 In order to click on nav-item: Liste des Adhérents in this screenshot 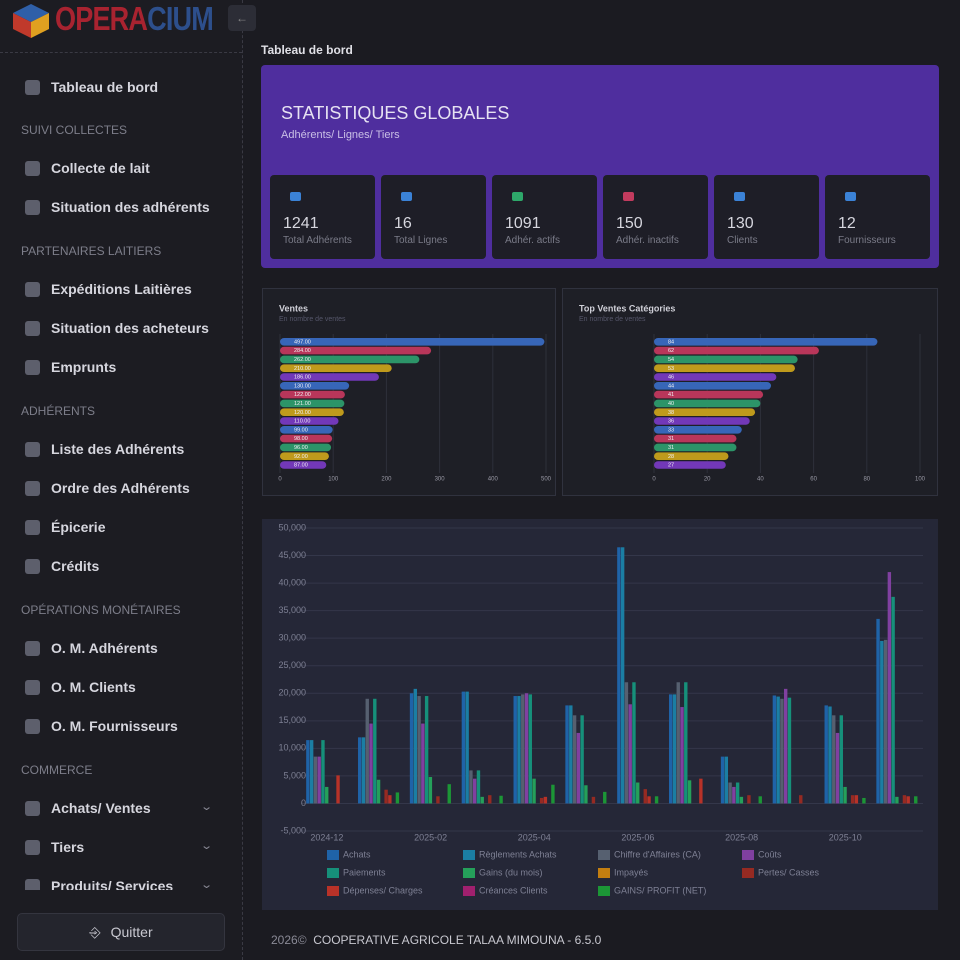, I will do `click(118, 449)`.